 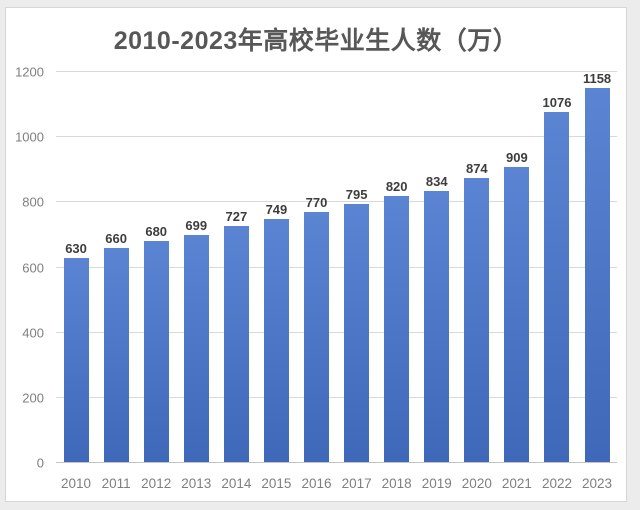 What do you see at coordinates (396, 483) in the screenshot?
I see `x-tick-label-2018: 2018` at bounding box center [396, 483].